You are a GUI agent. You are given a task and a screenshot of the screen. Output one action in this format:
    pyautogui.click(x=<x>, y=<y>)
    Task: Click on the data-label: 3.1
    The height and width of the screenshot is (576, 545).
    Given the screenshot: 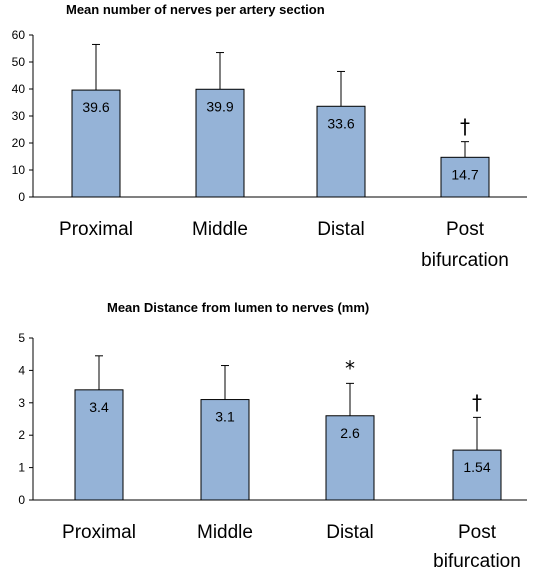 What is the action you would take?
    pyautogui.click(x=225, y=417)
    